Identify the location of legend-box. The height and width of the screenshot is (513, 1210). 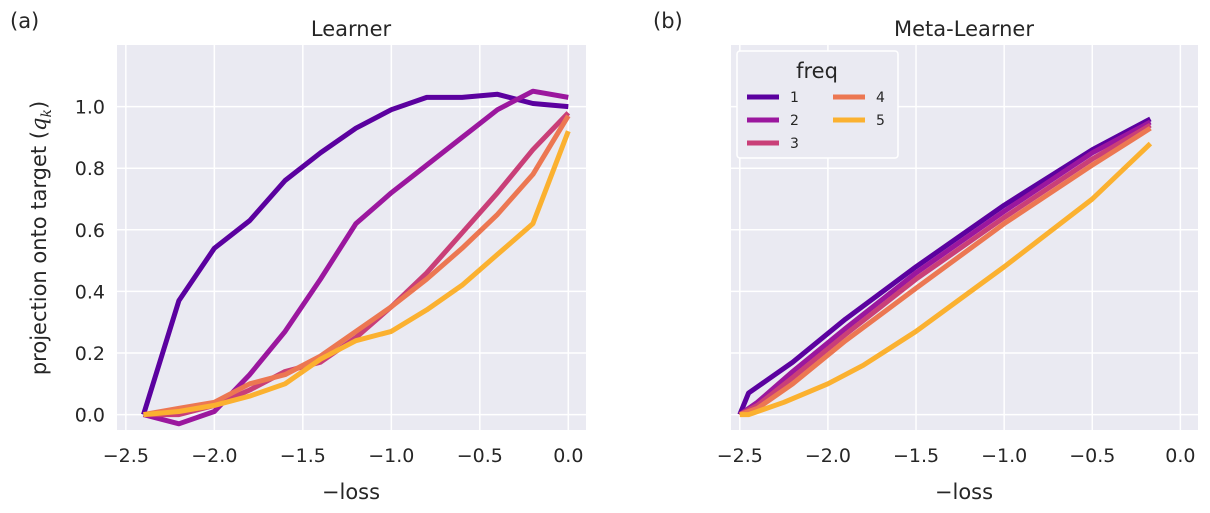
(817, 104).